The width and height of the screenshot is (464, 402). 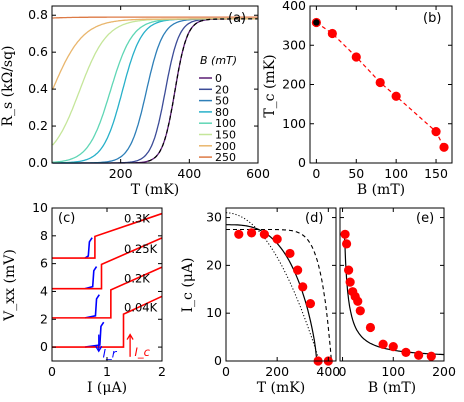 What do you see at coordinates (107, 371) in the screenshot?
I see `panel-c-xtick-label: 1` at bounding box center [107, 371].